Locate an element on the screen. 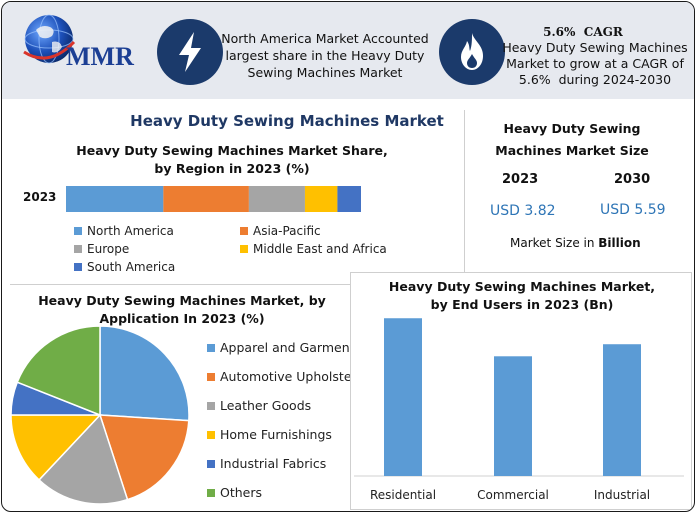 This screenshot has width=698, height=515. lightning-icon is located at coordinates (190, 52).